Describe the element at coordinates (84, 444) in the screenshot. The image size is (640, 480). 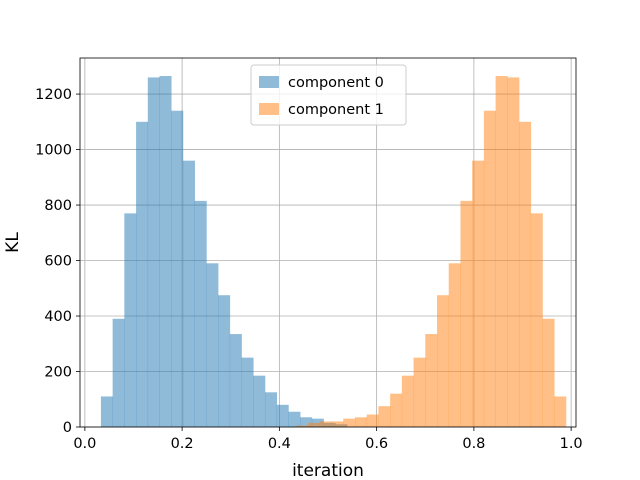
I see `x-tick-label: 0.0` at that location.